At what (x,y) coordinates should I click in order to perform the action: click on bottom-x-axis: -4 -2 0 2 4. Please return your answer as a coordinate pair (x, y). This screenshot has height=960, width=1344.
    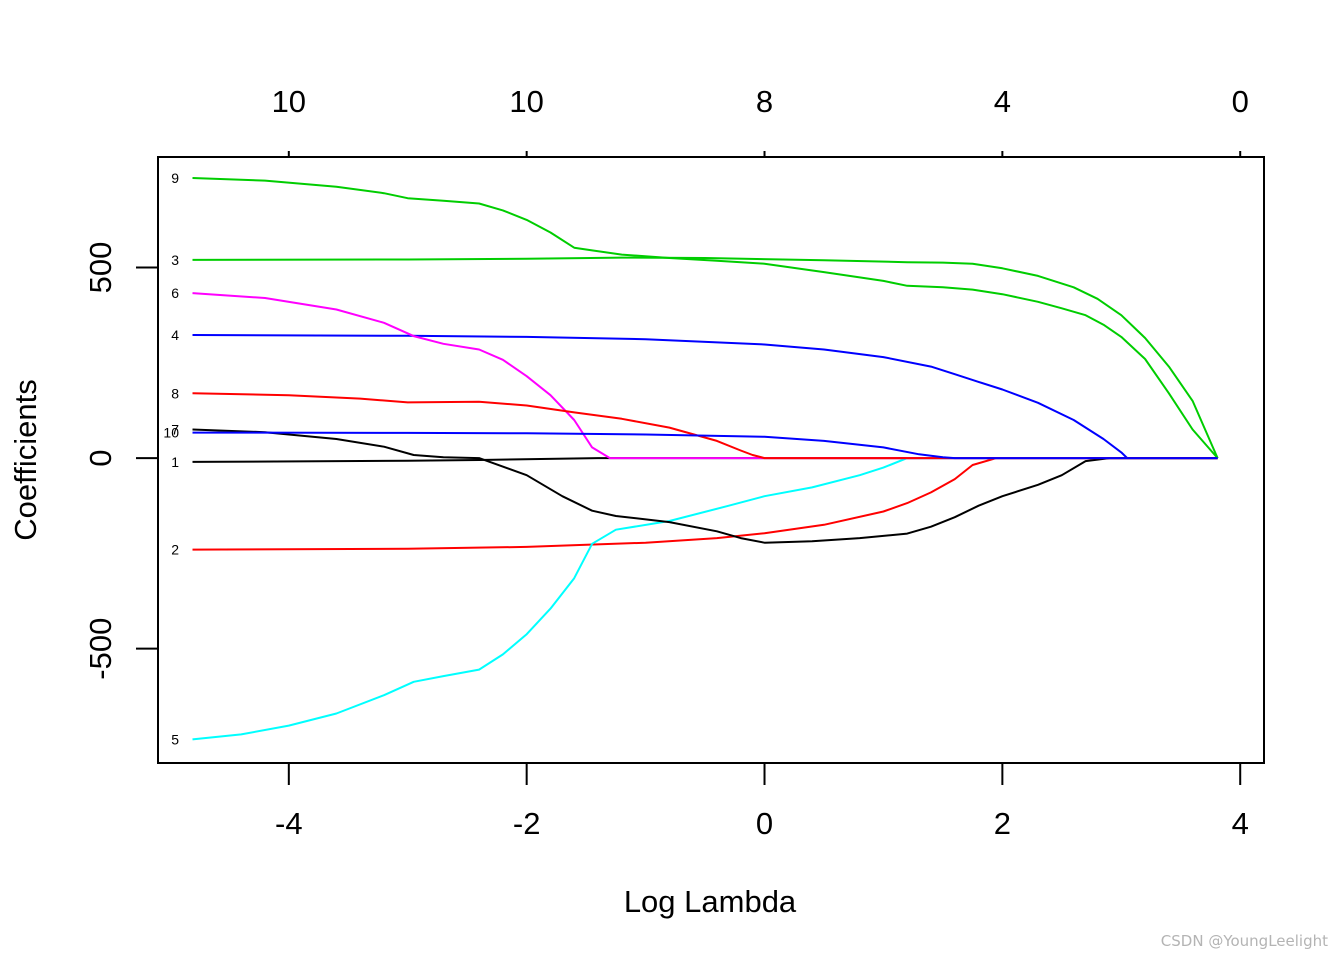
    Looking at the image, I should click on (762, 801).